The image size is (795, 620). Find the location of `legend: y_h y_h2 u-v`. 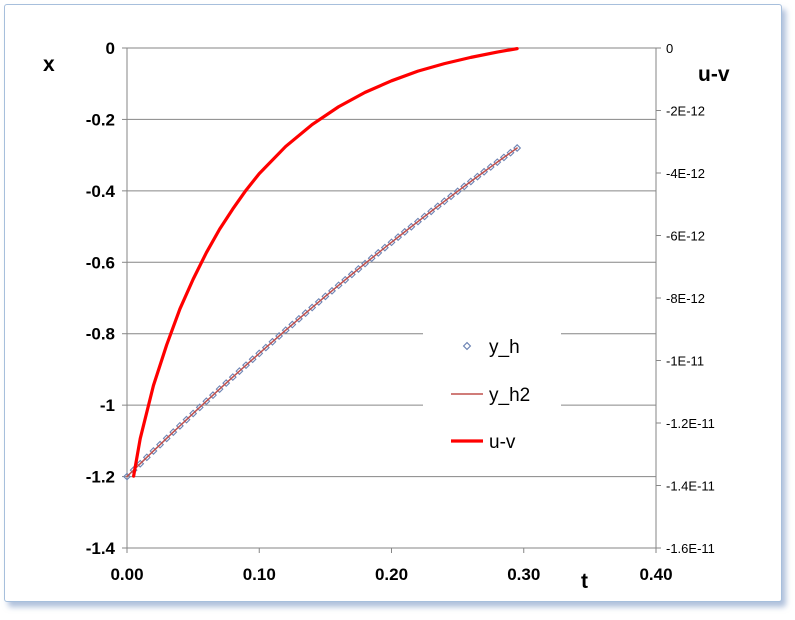

legend: y_h y_h2 u-v is located at coordinates (492, 390).